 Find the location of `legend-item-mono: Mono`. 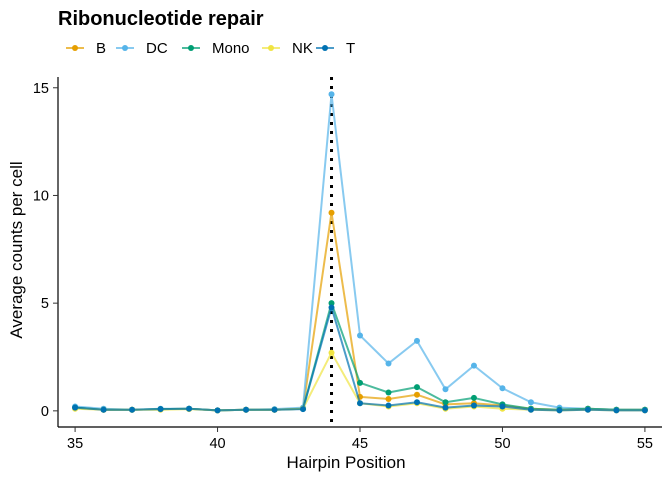

legend-item-mono: Mono is located at coordinates (216, 48).